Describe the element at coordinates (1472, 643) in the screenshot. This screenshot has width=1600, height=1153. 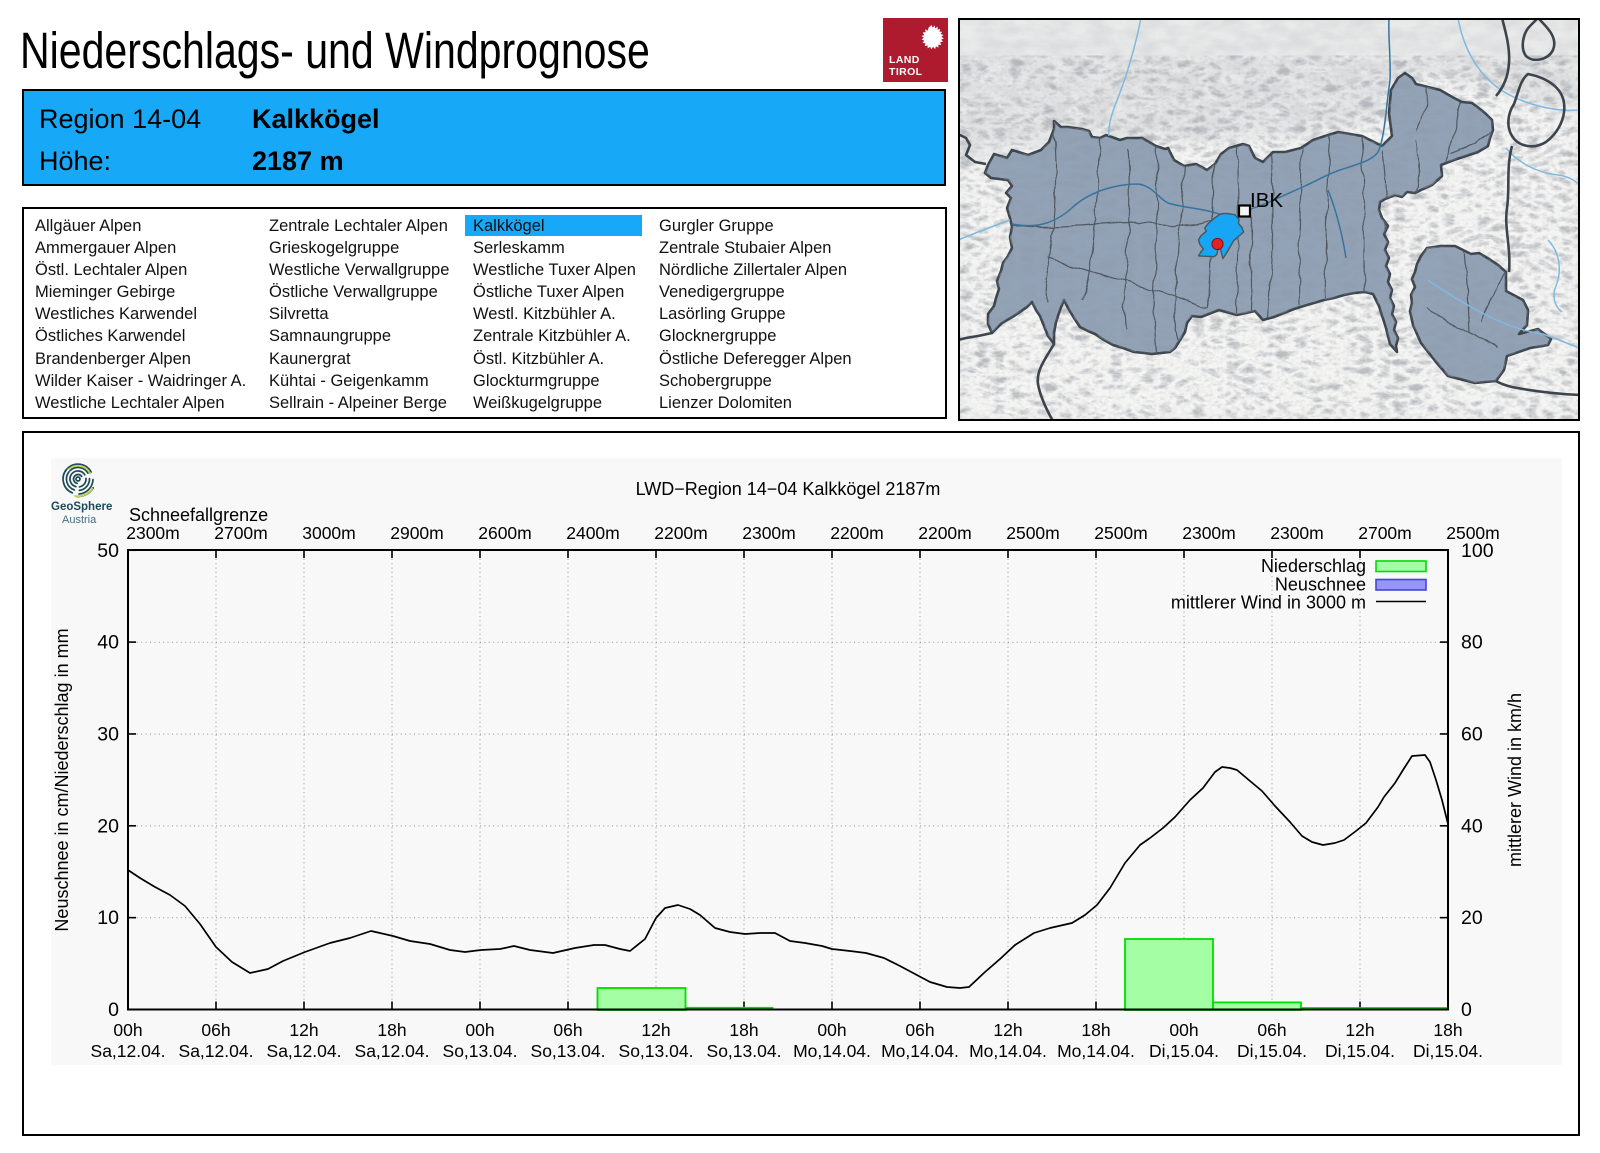
I see `svg-text: 80` at that location.